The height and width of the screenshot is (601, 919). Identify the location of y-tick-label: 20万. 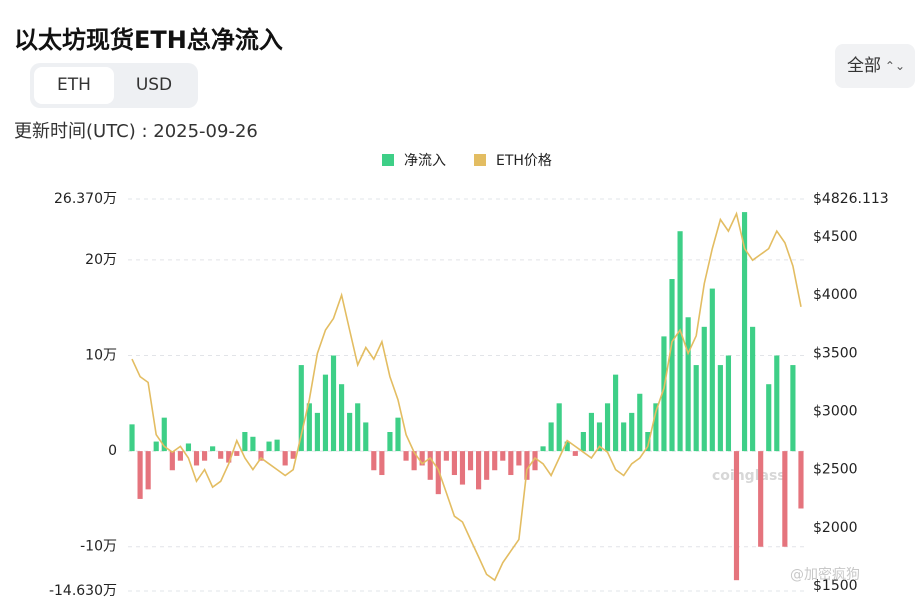
(101, 260).